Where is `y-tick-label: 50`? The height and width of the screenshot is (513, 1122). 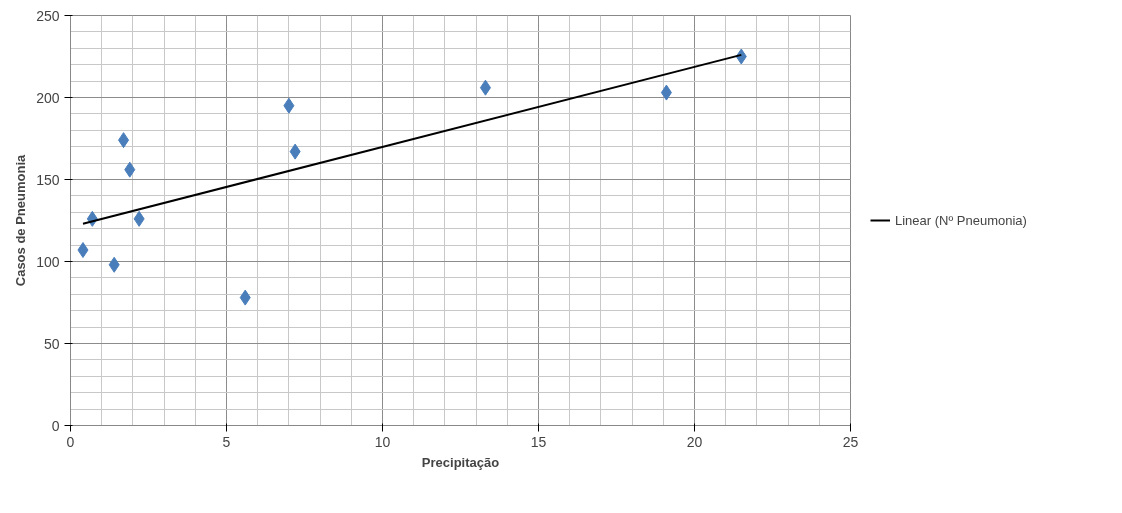
y-tick-label: 50 is located at coordinates (51, 343).